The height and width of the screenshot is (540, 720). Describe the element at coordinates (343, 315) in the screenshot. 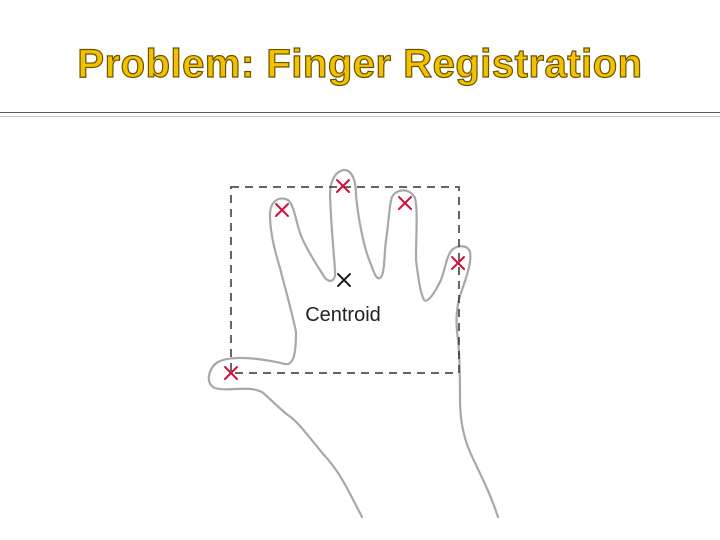

I see `centroid-label: Centroid` at that location.